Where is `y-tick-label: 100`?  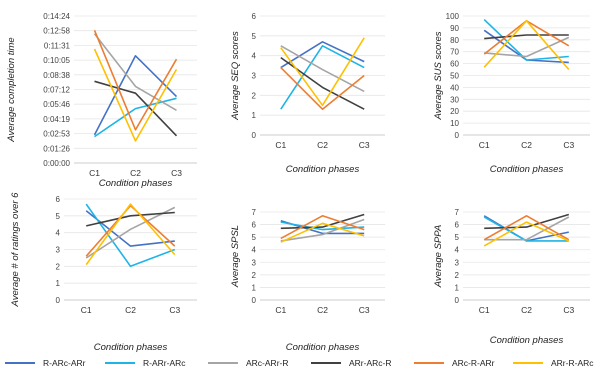
y-tick-label: 100 is located at coordinates (453, 16).